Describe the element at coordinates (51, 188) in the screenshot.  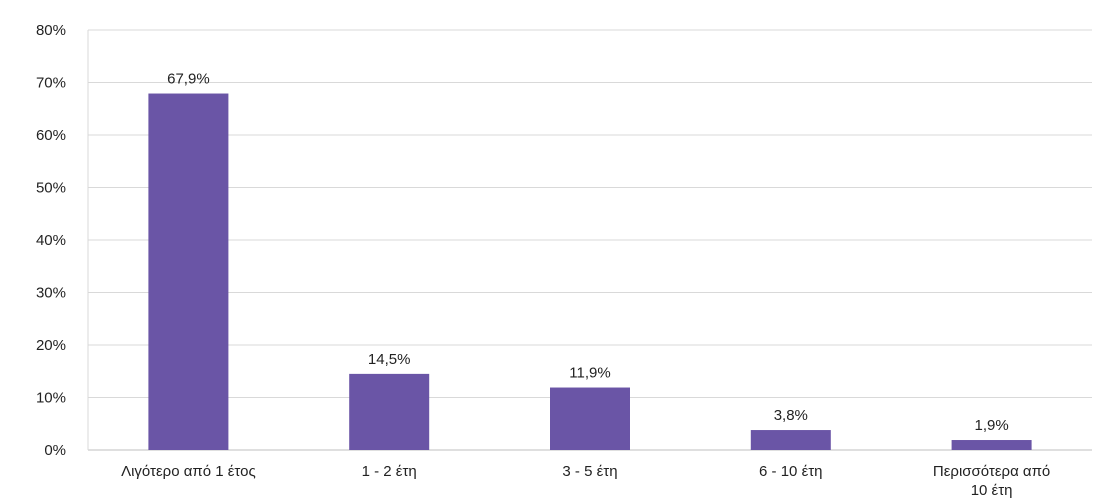
I see `y-tick-label: 50%` at that location.